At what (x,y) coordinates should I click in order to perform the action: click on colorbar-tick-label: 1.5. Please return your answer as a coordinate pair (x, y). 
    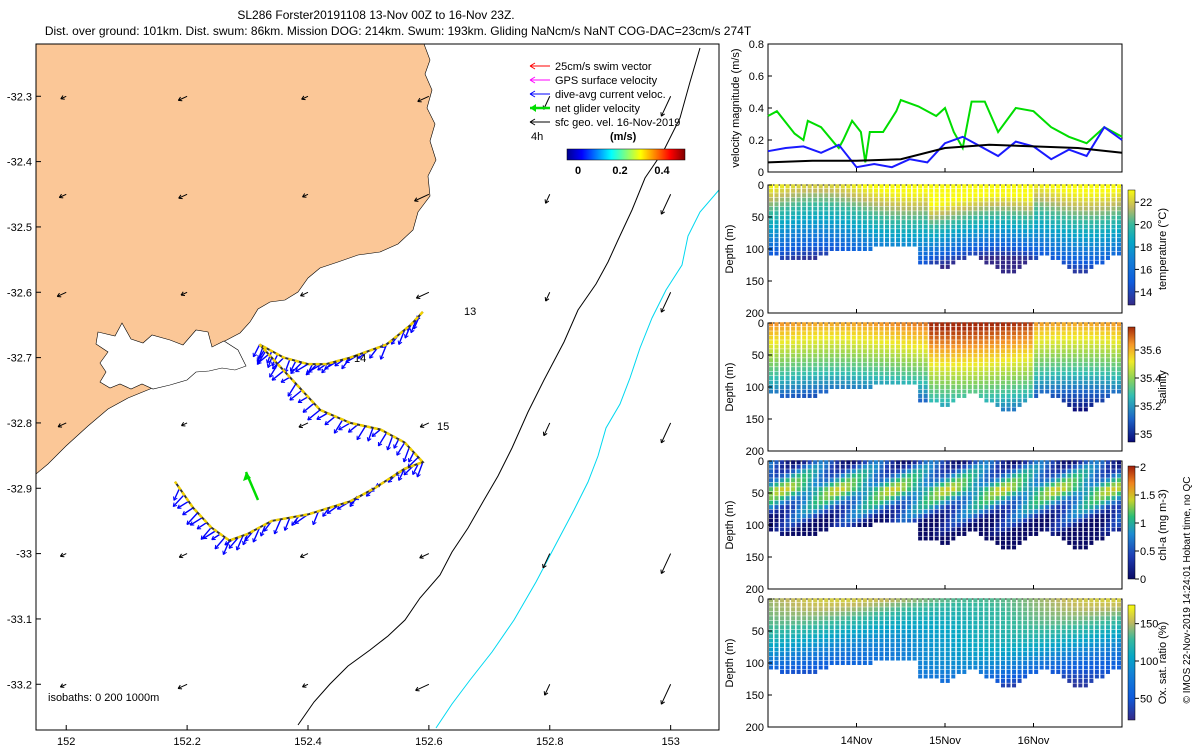
    Looking at the image, I should click on (1147, 496).